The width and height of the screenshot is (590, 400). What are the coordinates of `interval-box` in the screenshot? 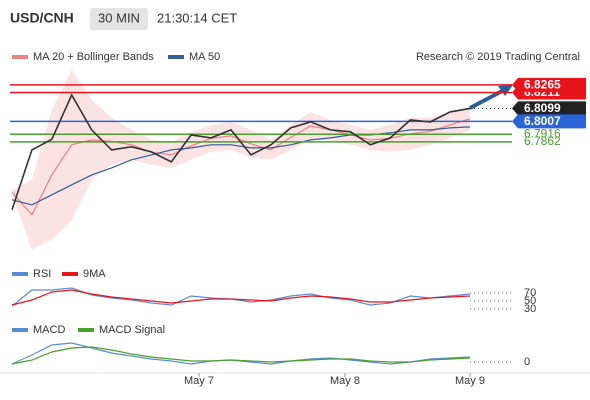 It's located at (119, 19).